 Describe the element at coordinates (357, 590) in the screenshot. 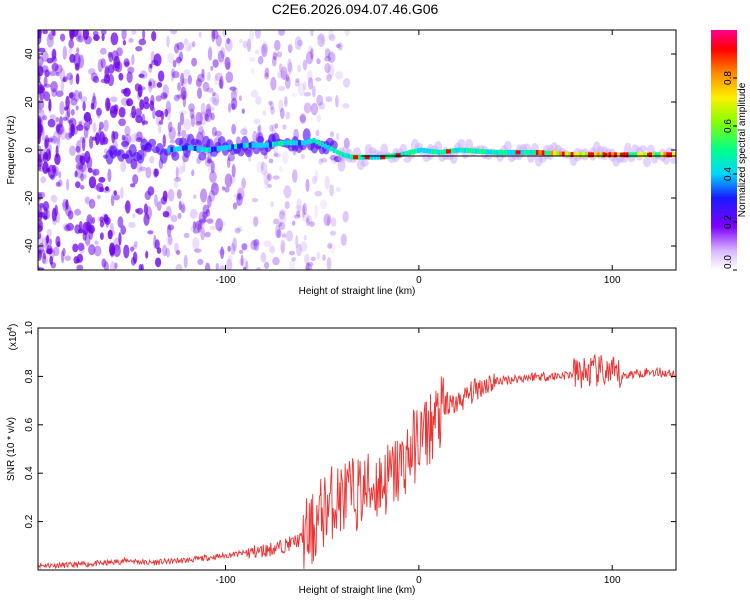

I see `snr-x-axis-label: Height of straight line (km)` at that location.